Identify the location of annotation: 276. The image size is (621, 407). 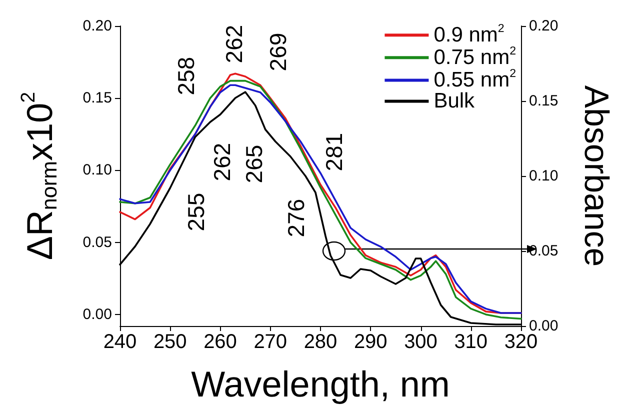
(296, 218).